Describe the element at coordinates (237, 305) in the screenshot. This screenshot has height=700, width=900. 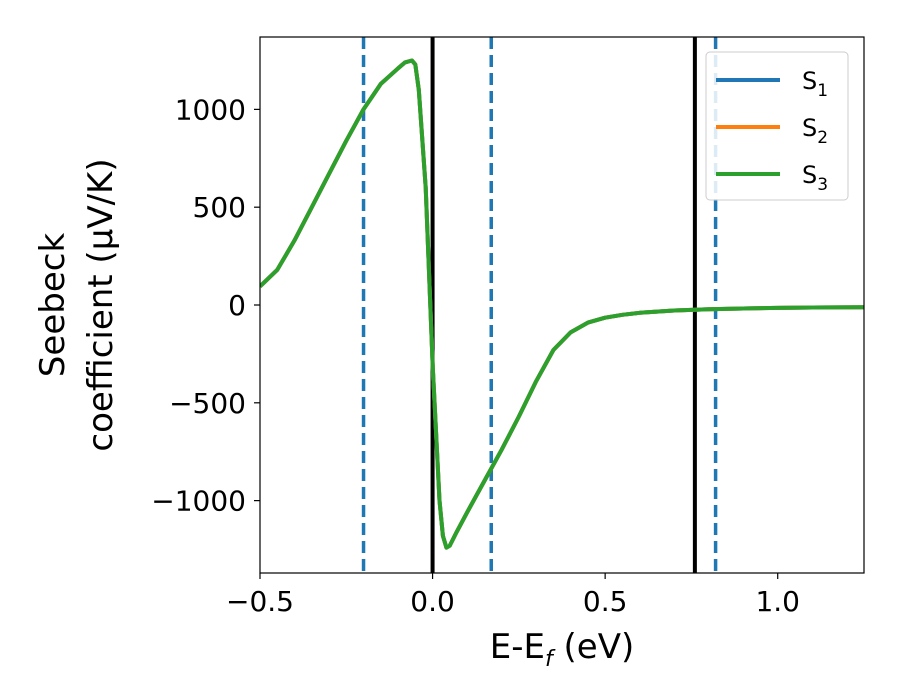
I see `y-tick-label: 0` at that location.